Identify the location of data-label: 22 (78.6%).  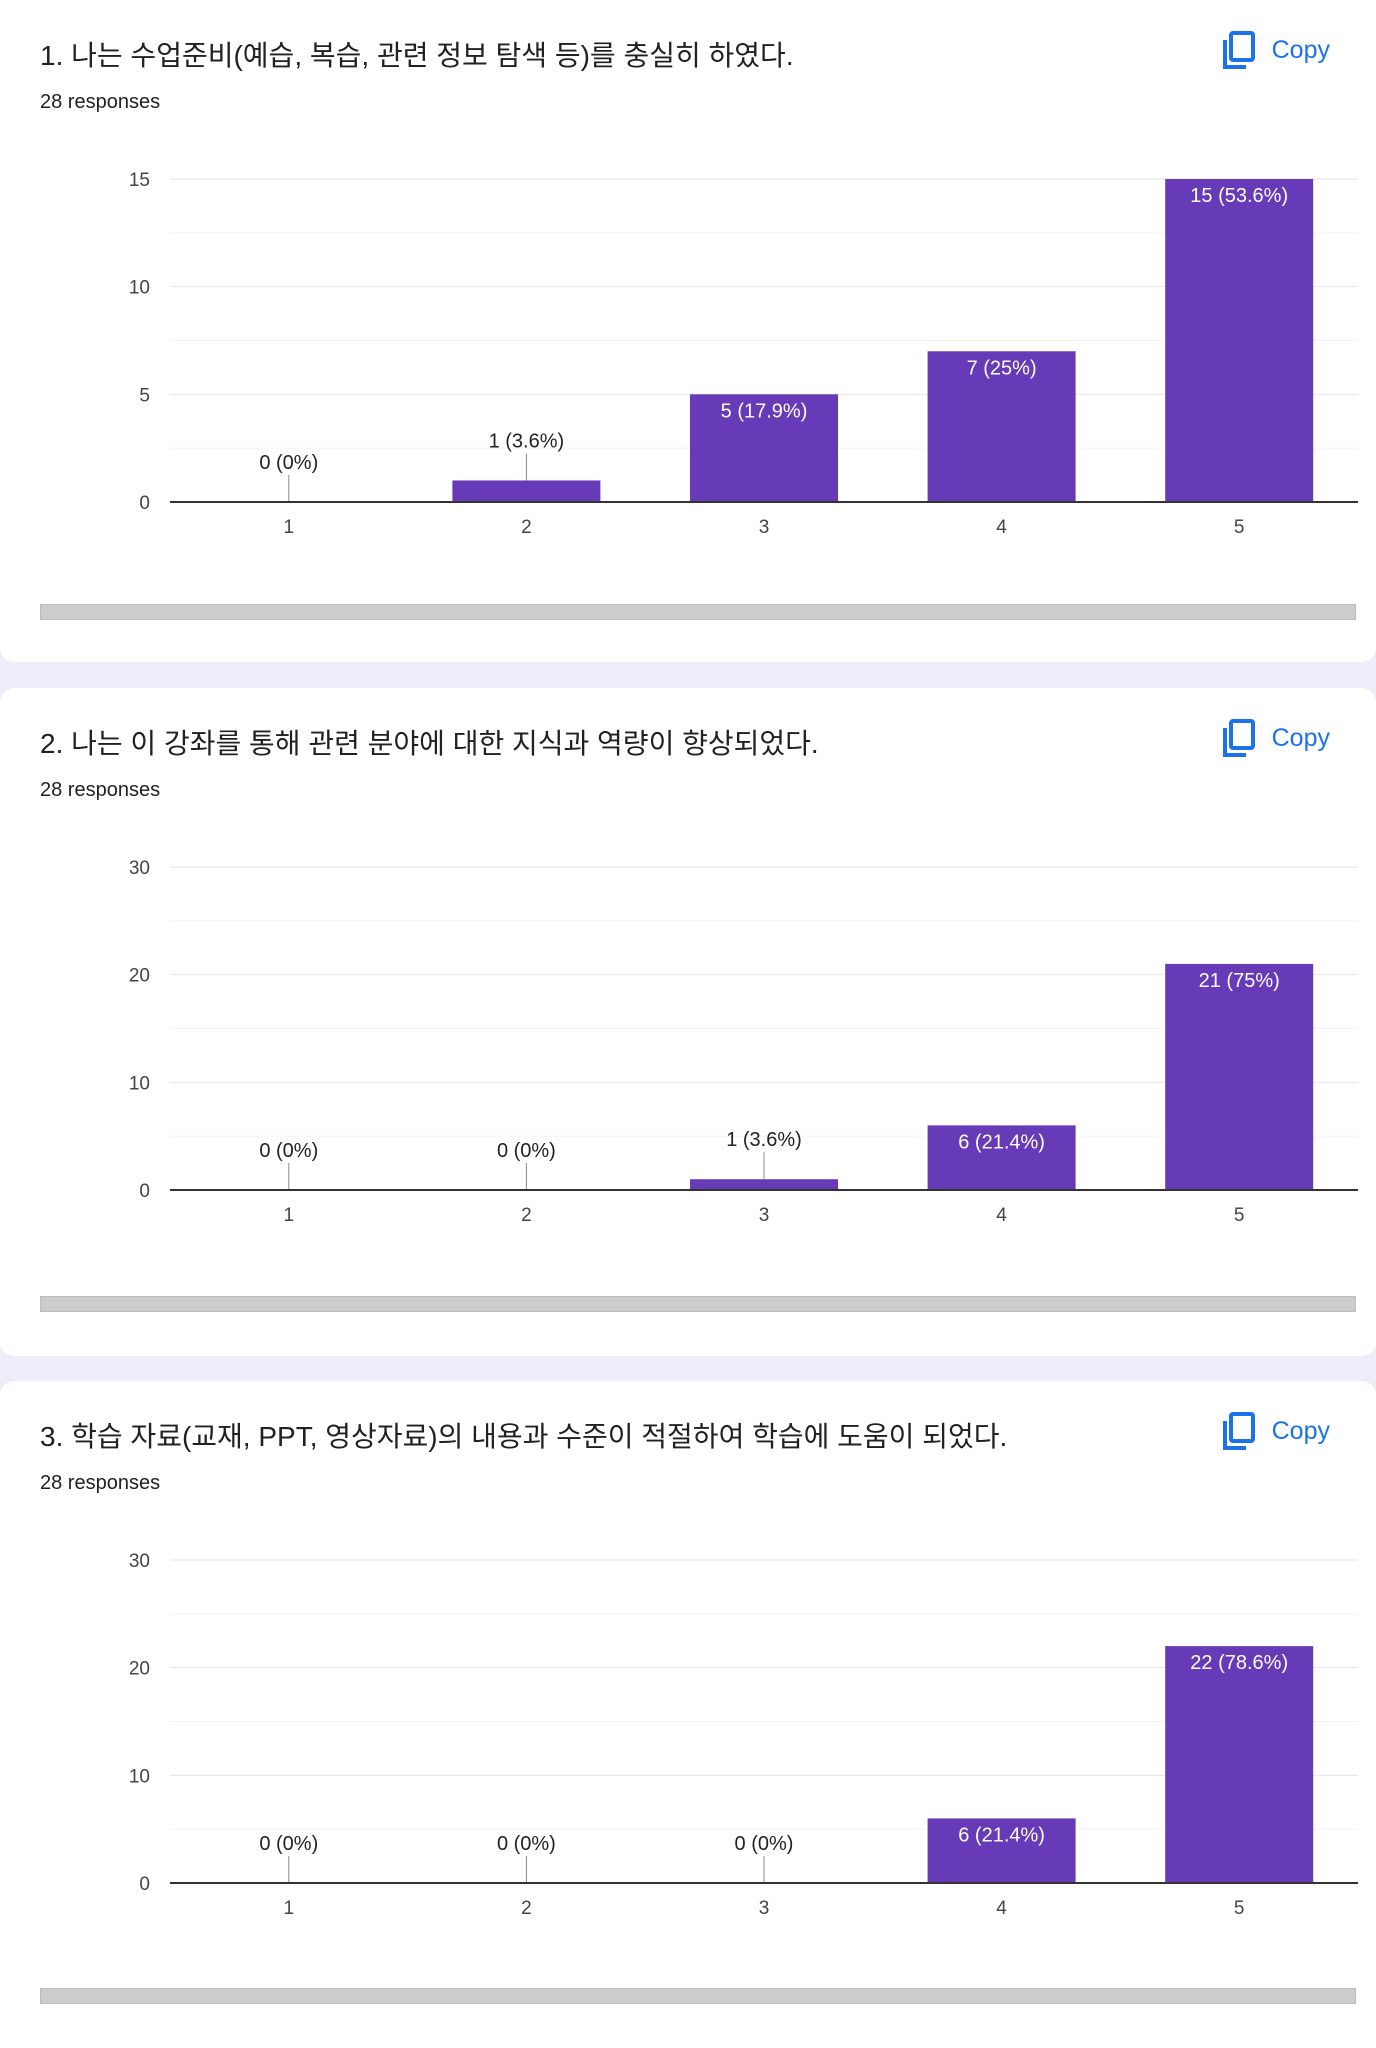
(1239, 1663).